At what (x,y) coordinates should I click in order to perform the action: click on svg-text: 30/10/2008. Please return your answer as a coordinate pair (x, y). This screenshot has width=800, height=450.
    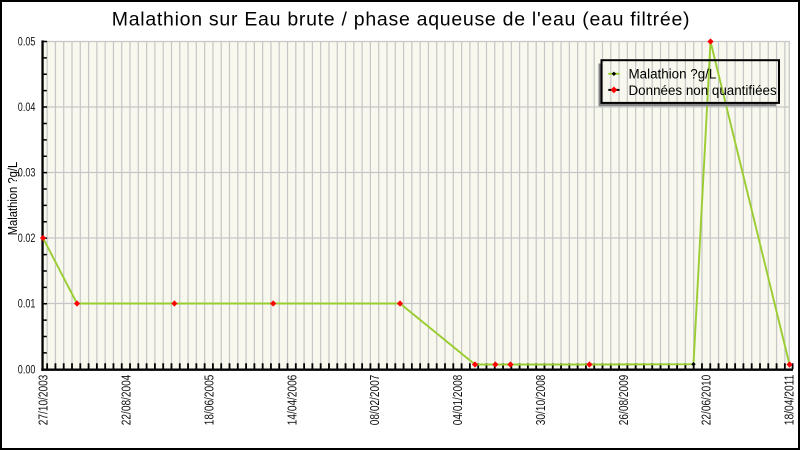
    Looking at the image, I should click on (541, 400).